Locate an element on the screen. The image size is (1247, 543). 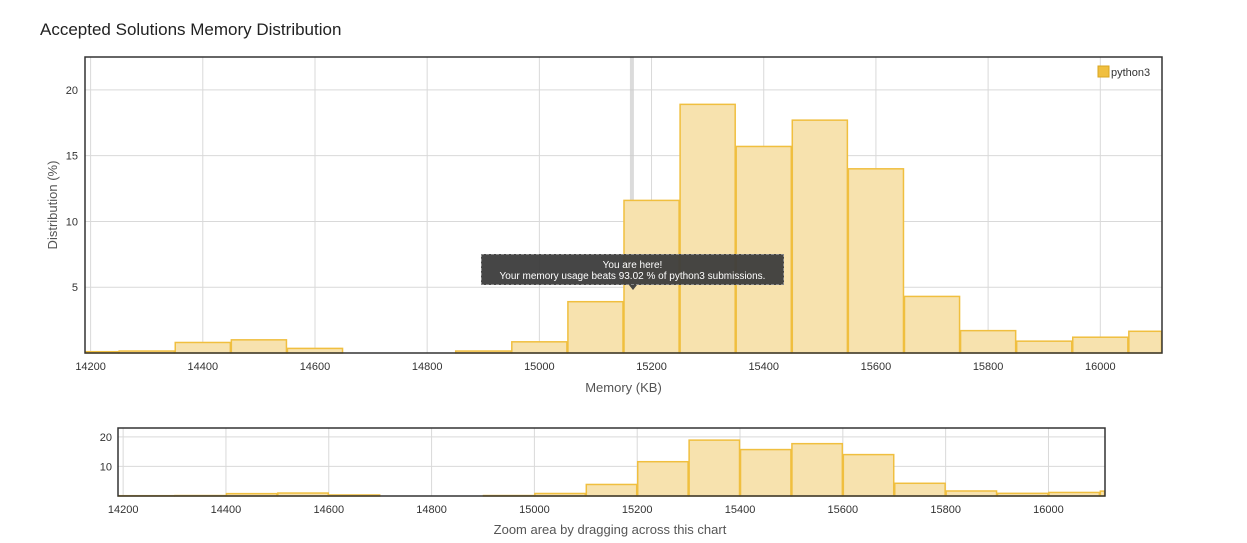
zoom-y-tick-label: 20 is located at coordinates (106, 438).